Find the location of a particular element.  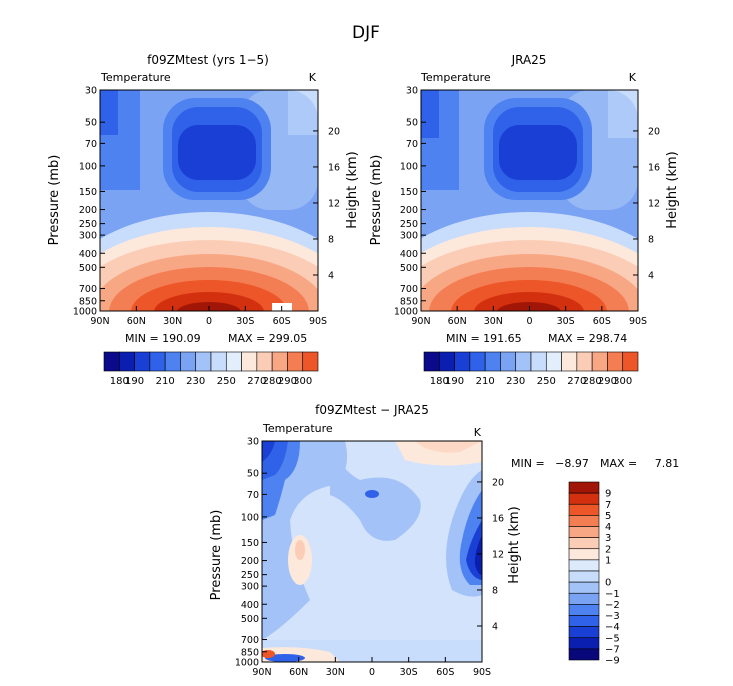

panel-model-htick-label: 12 is located at coordinates (334, 203).